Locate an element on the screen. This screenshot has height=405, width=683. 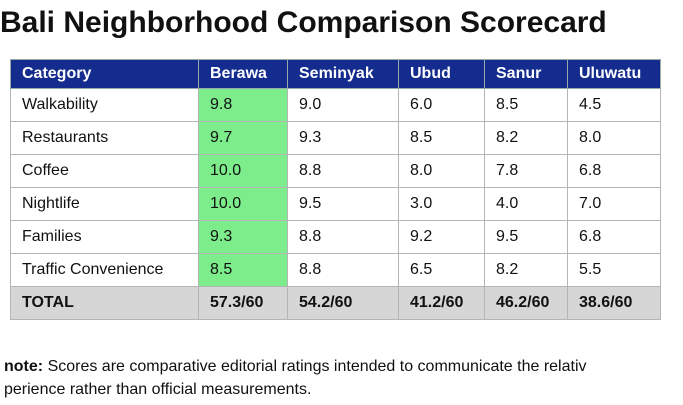
score-cell: 5.5 is located at coordinates (614, 270).